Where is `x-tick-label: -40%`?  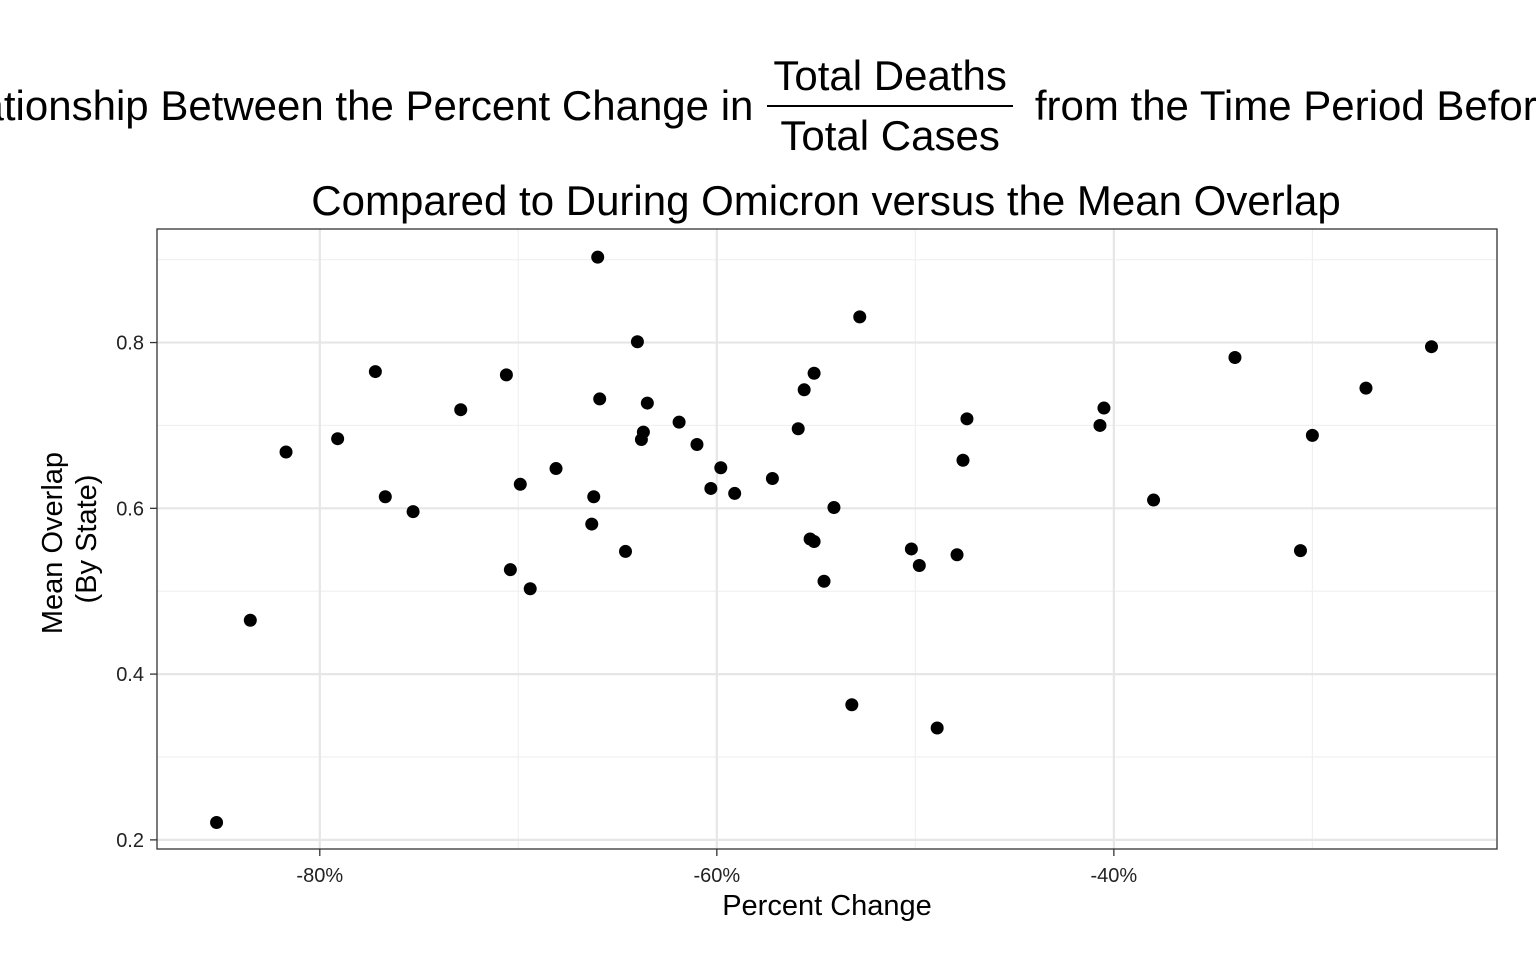
x-tick-label: -40% is located at coordinates (1114, 876).